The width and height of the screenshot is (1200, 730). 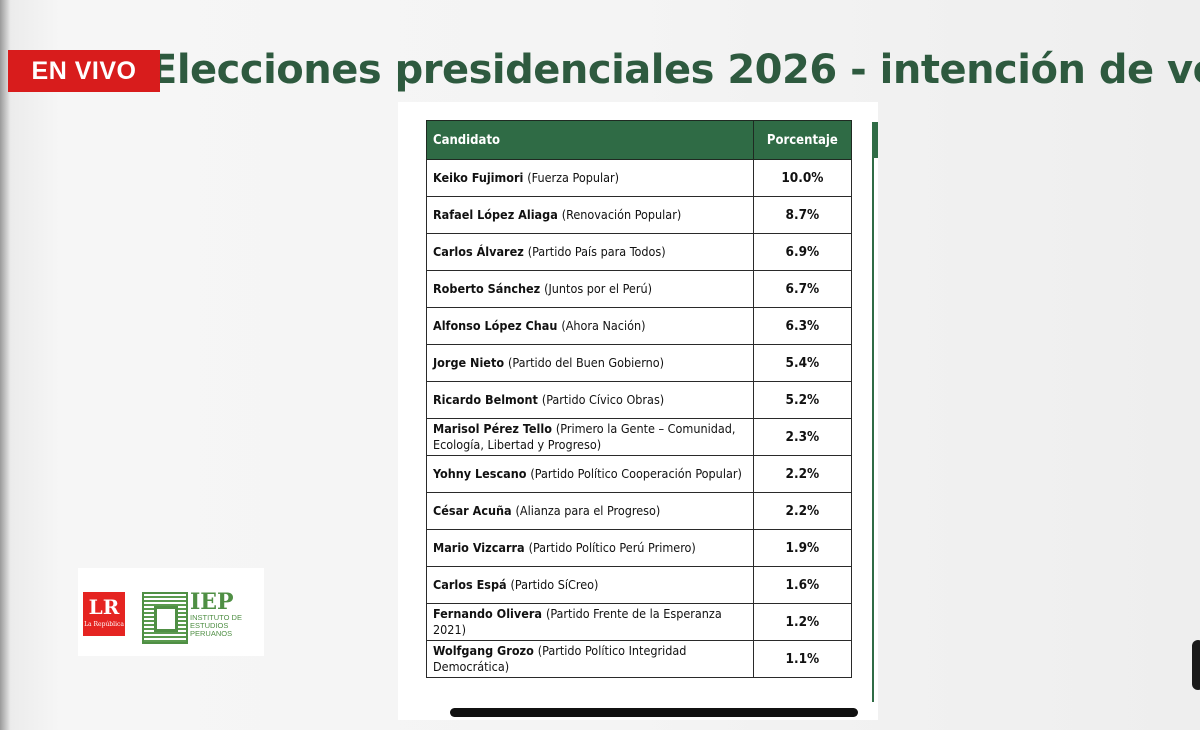 I want to click on candidate-name: Roberto Sánchez, so click(x=487, y=288).